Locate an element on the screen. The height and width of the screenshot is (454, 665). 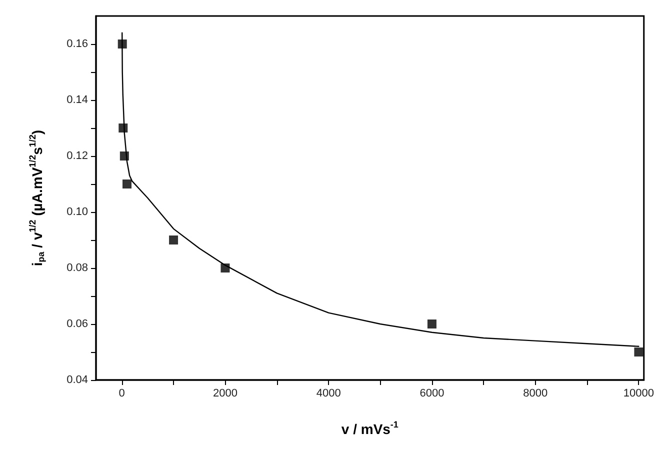
y-tick-label: 0.14 is located at coordinates (77, 100).